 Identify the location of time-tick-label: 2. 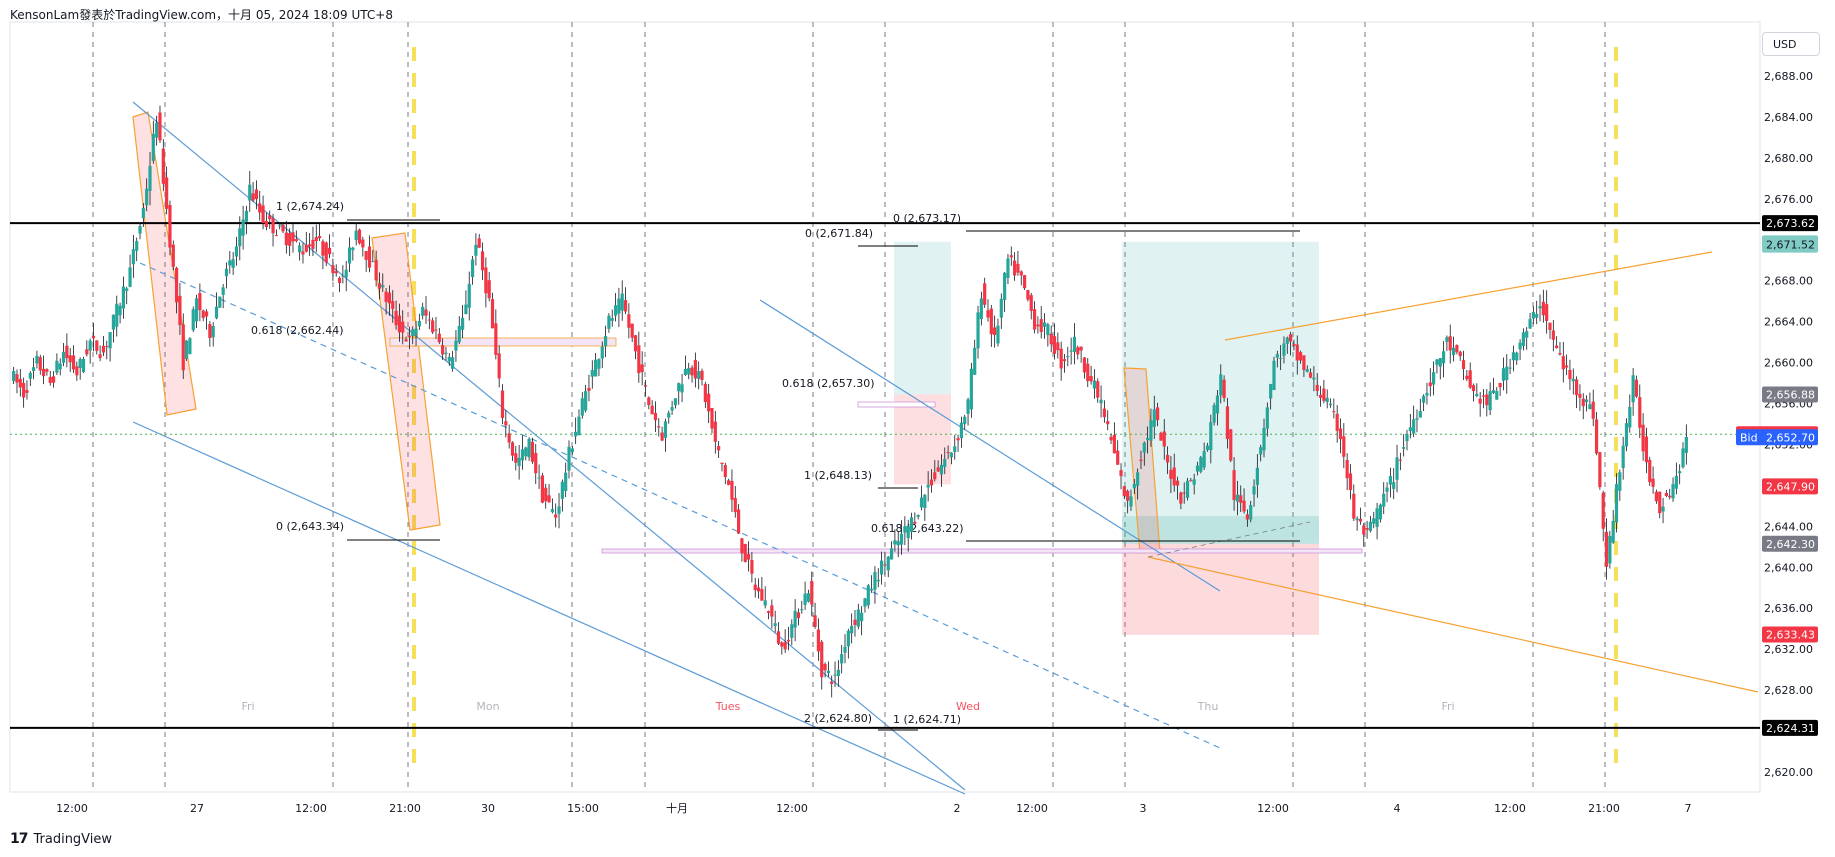
(957, 808).